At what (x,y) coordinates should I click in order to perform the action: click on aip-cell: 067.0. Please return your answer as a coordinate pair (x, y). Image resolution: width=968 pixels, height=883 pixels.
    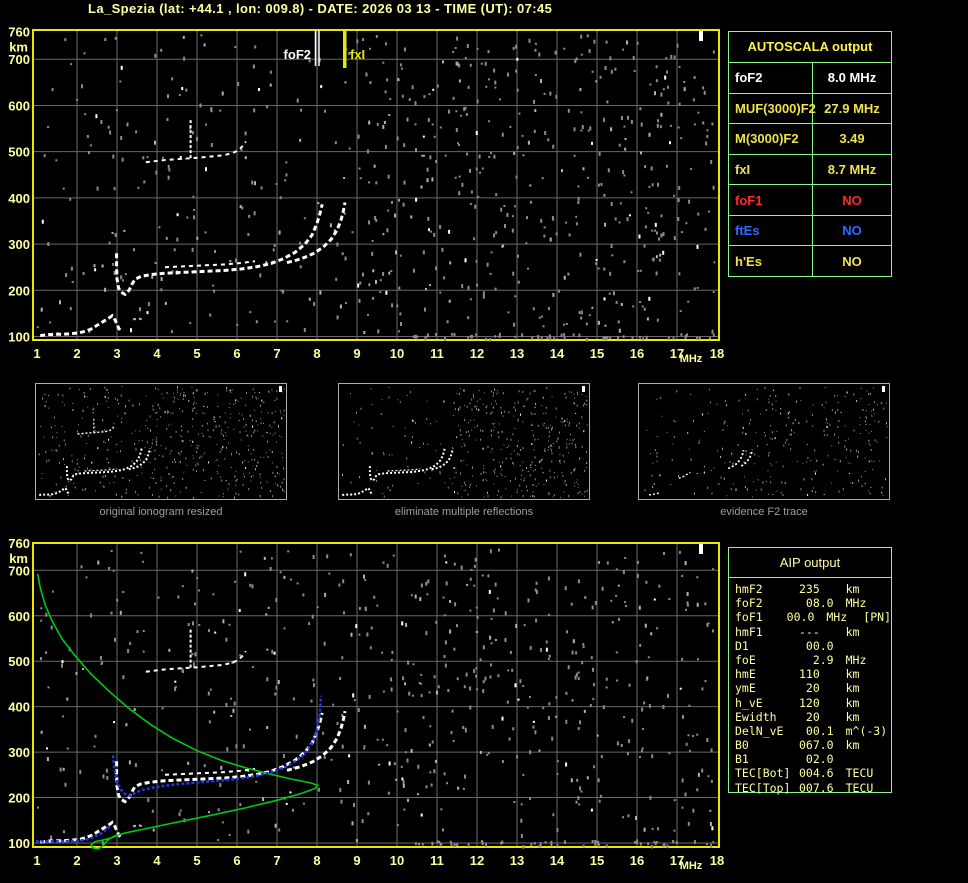
    Looking at the image, I should click on (816, 745).